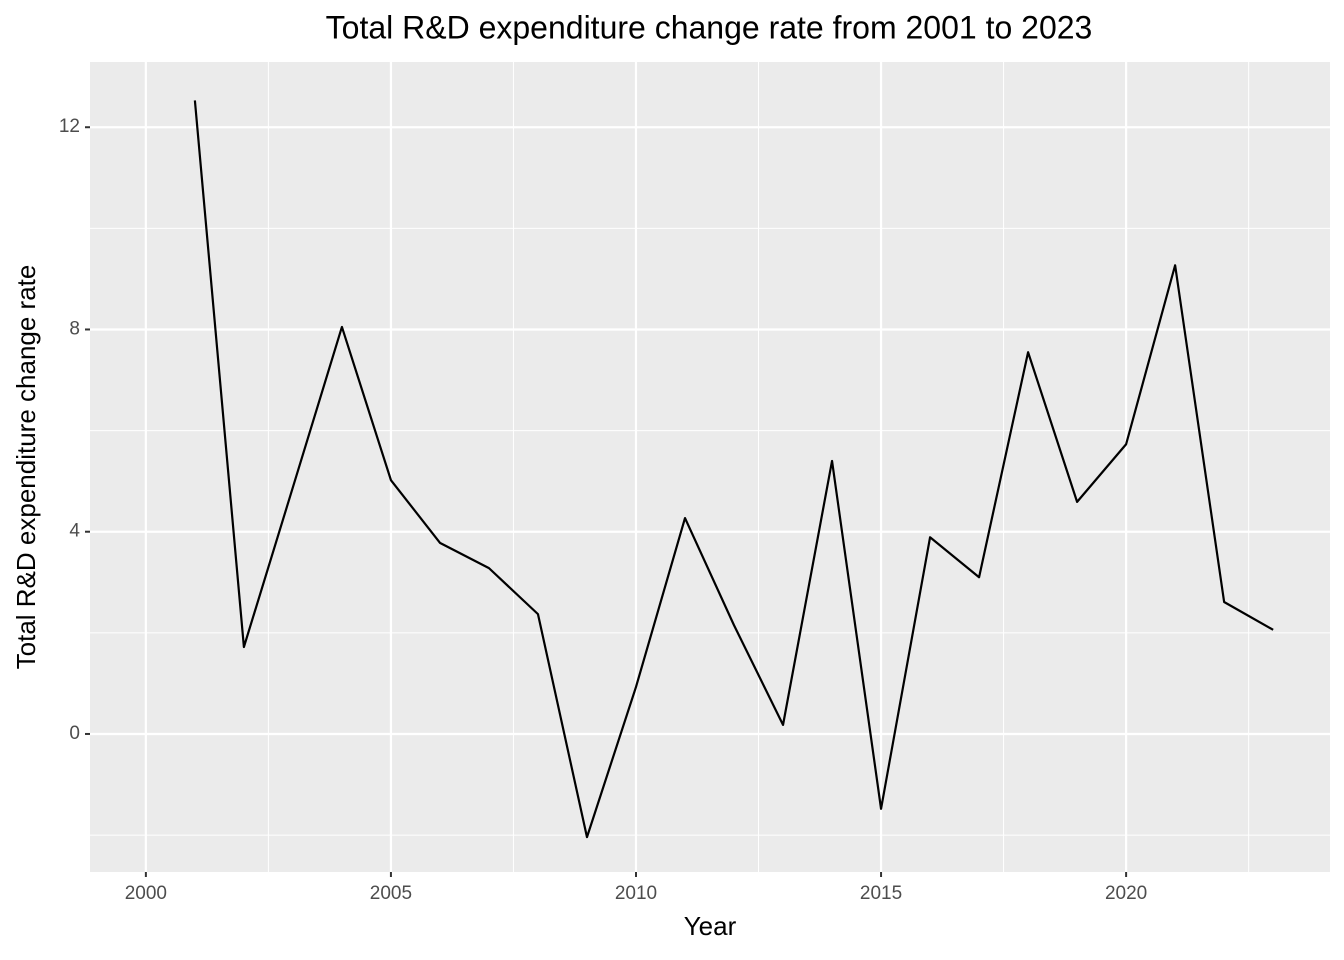  I want to click on y-tick-label: 12, so click(69, 126).